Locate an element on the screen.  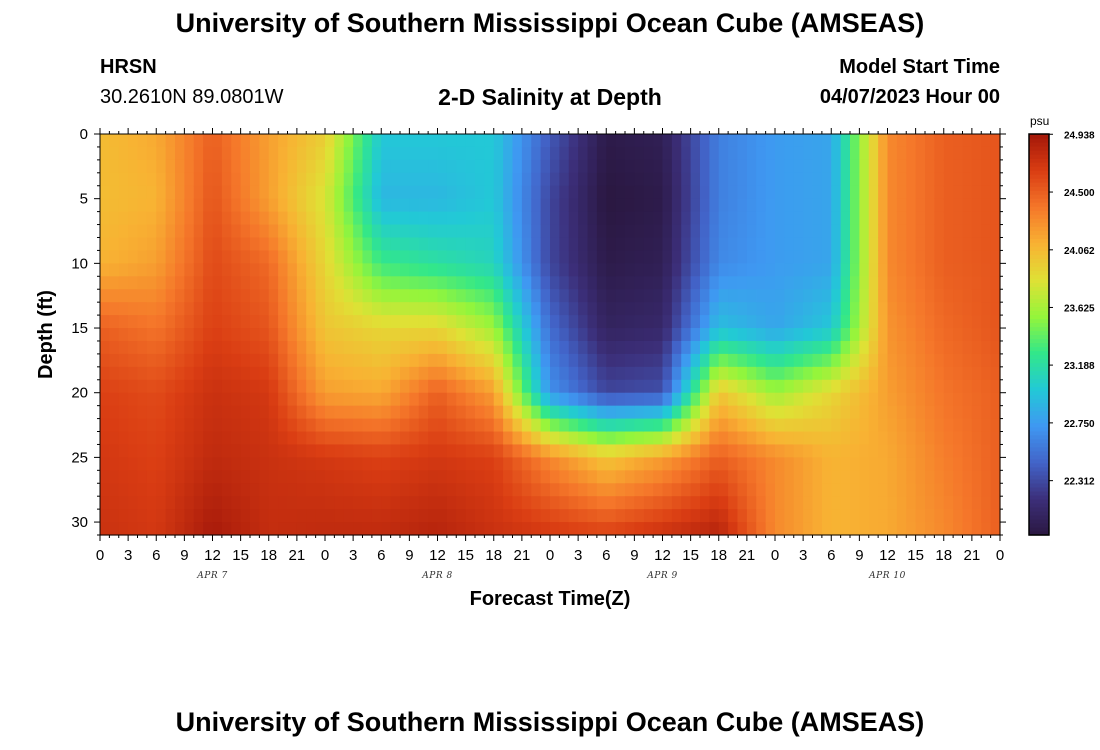
model-start-label: Model Start Time is located at coordinates (919, 67).